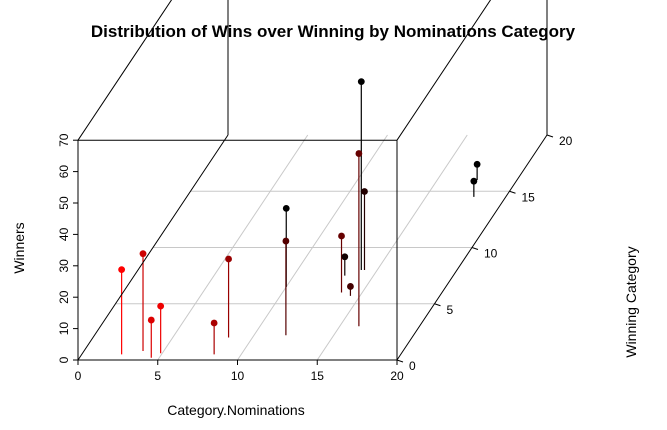 Image resolution: width=667 pixels, height=430 pixels. Describe the element at coordinates (238, 376) in the screenshot. I see `x-tick-label: 10` at that location.